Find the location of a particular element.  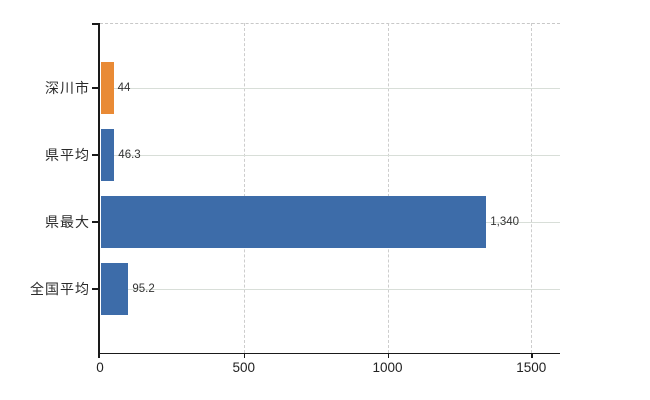

category-label: 全国平均 is located at coordinates (60, 289).